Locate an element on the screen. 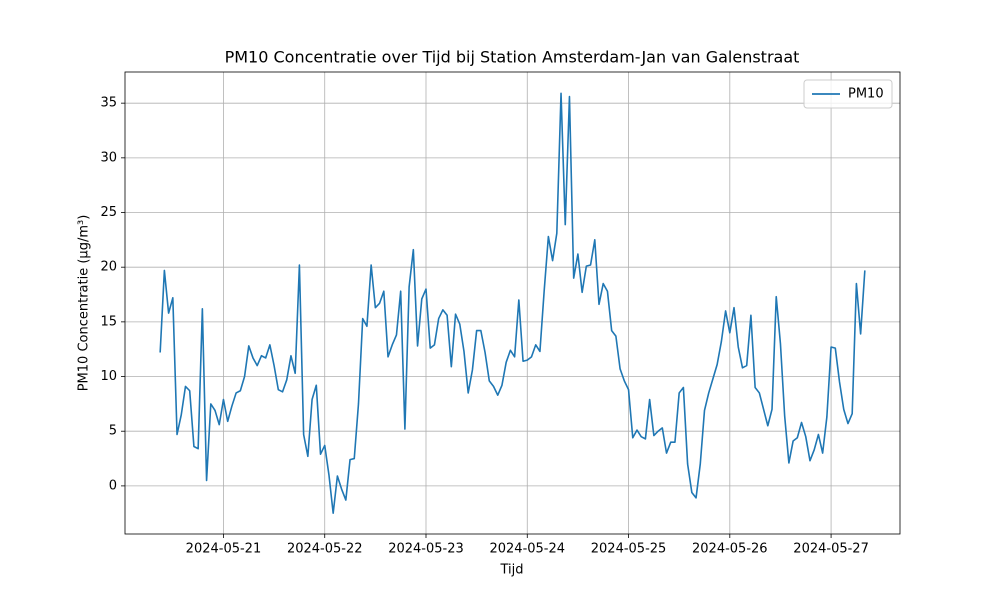  legend: PM10 is located at coordinates (848, 94).